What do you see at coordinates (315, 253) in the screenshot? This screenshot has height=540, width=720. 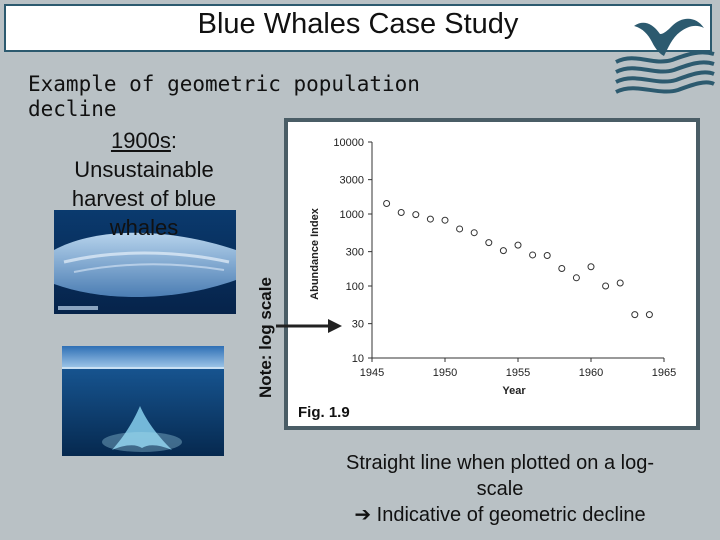 I see `y-axis-label: Abundance Index` at bounding box center [315, 253].